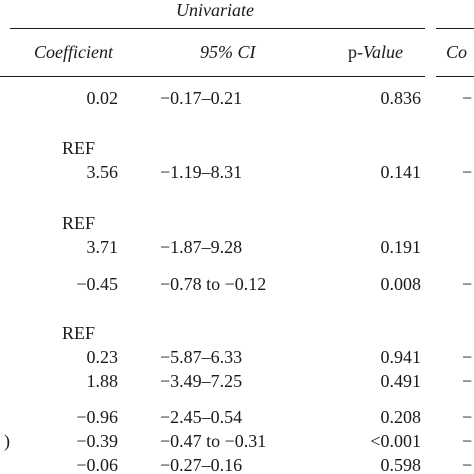 Image resolution: width=474 pixels, height=474 pixels. Describe the element at coordinates (201, 381) in the screenshot. I see `ci-cell: −3.49–7.25` at that location.